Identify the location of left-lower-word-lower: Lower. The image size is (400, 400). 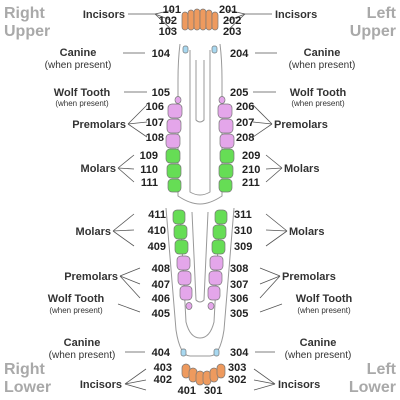
(372, 387).